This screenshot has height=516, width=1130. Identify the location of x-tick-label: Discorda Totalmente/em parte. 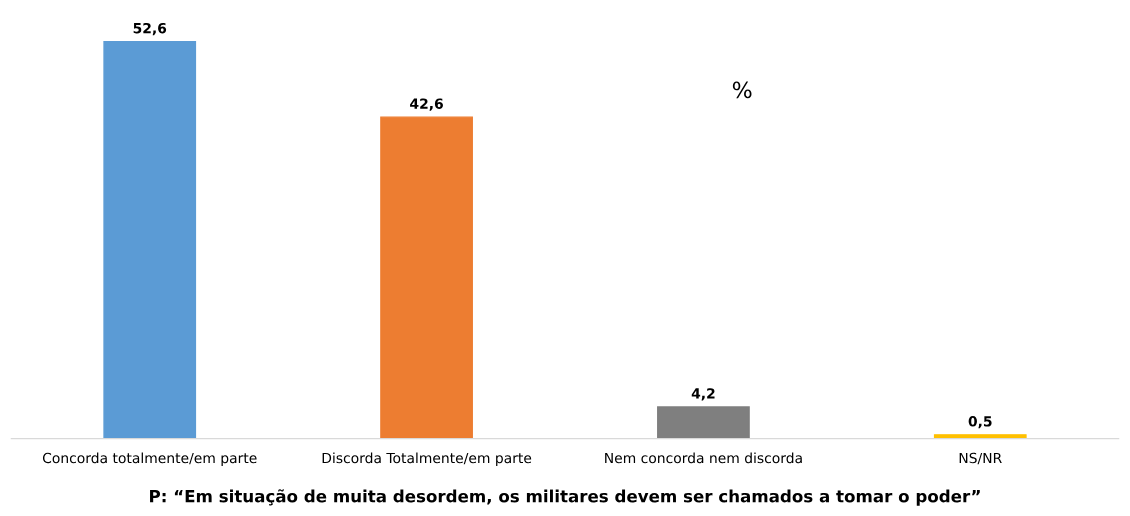
(427, 459).